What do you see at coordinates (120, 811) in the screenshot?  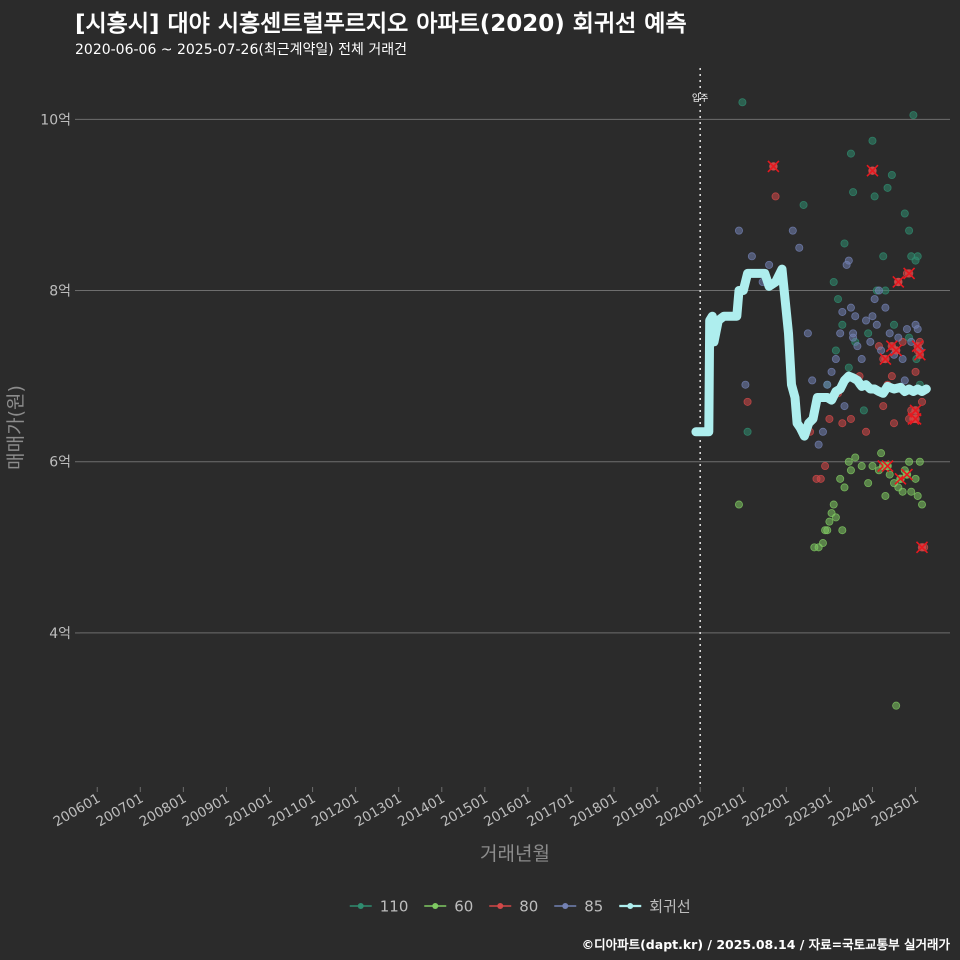 I see `x-tick-label: 200701` at bounding box center [120, 811].